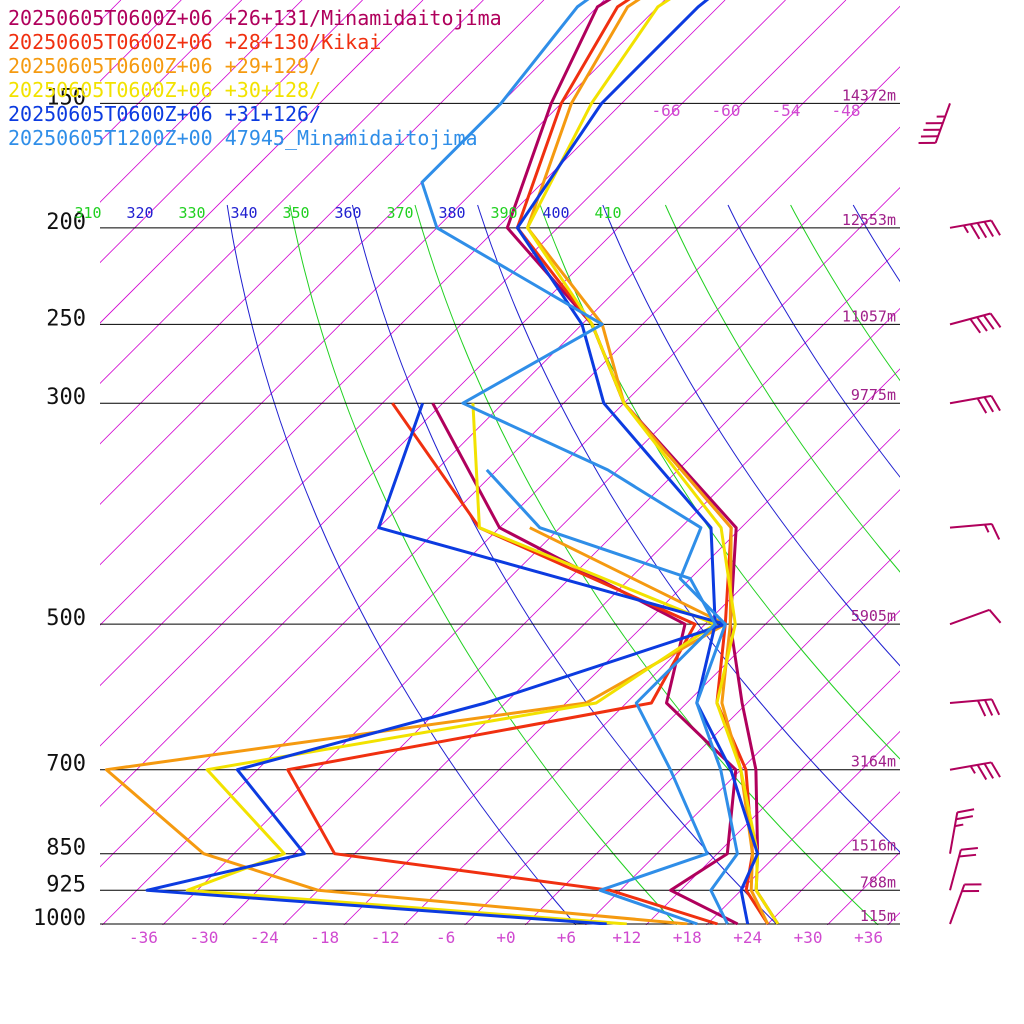 This screenshot has width=1024, height=1024. I want to click on legend-entry: 20250605T0600Z+06 +29+129/, so click(165, 66).